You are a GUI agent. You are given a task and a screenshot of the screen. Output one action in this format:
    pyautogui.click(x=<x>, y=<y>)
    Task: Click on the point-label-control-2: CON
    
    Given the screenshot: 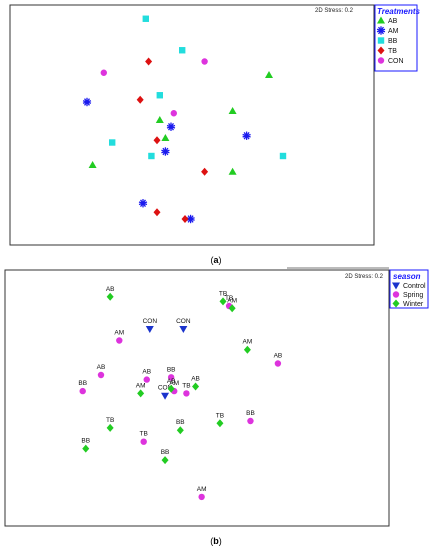 What is the action you would take?
    pyautogui.click(x=183, y=321)
    